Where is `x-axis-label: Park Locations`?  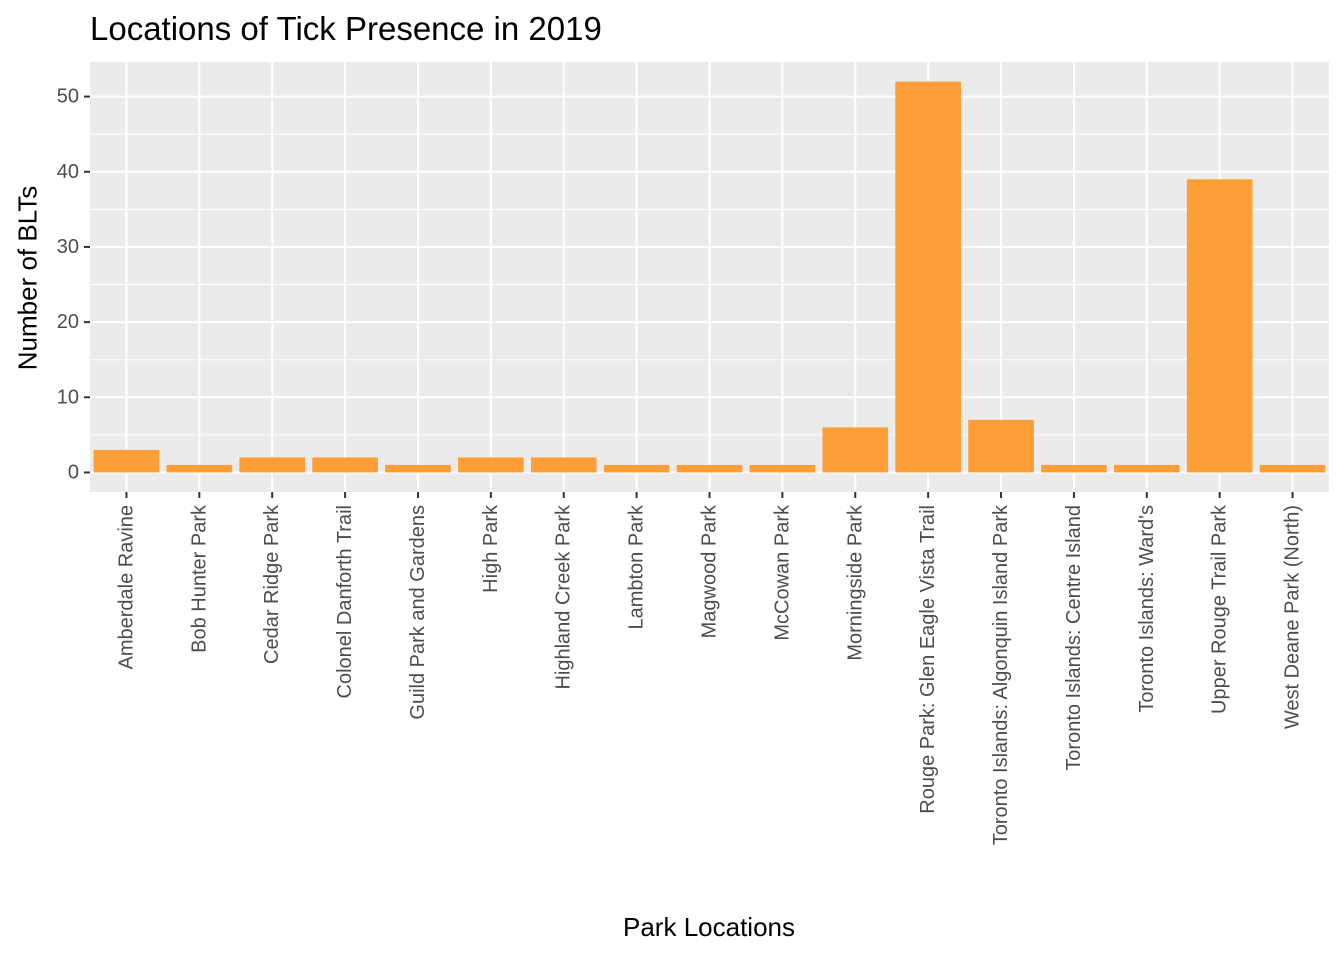
x-axis-label: Park Locations is located at coordinates (709, 927).